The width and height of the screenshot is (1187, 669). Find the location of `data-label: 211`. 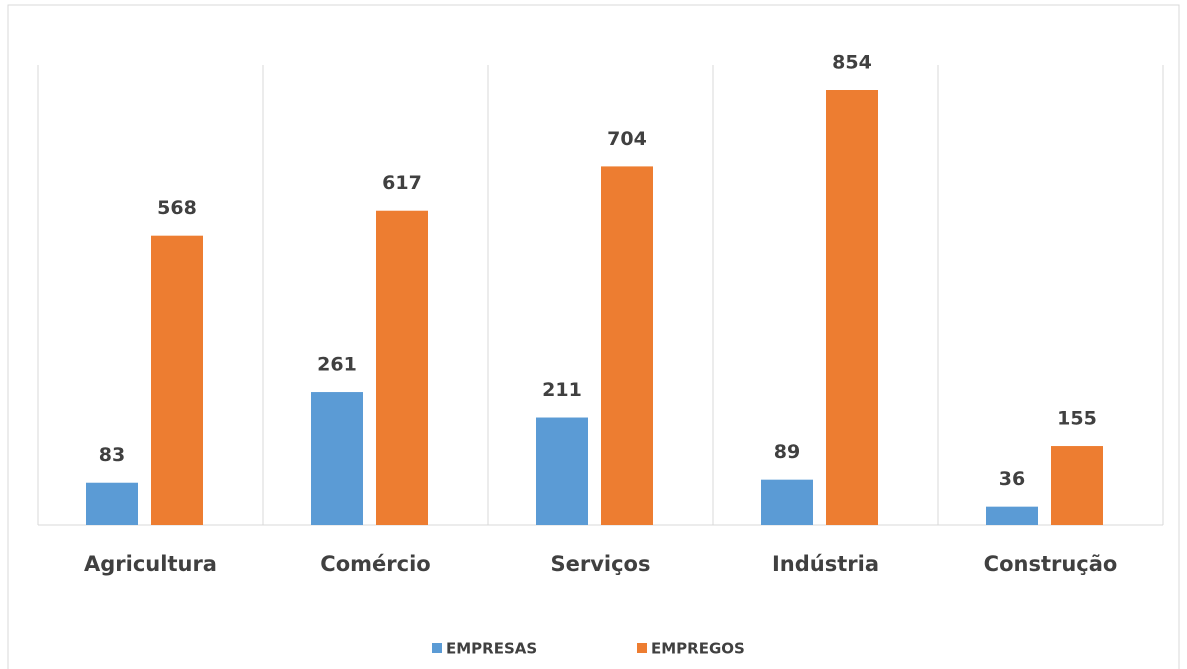

data-label: 211 is located at coordinates (562, 390).